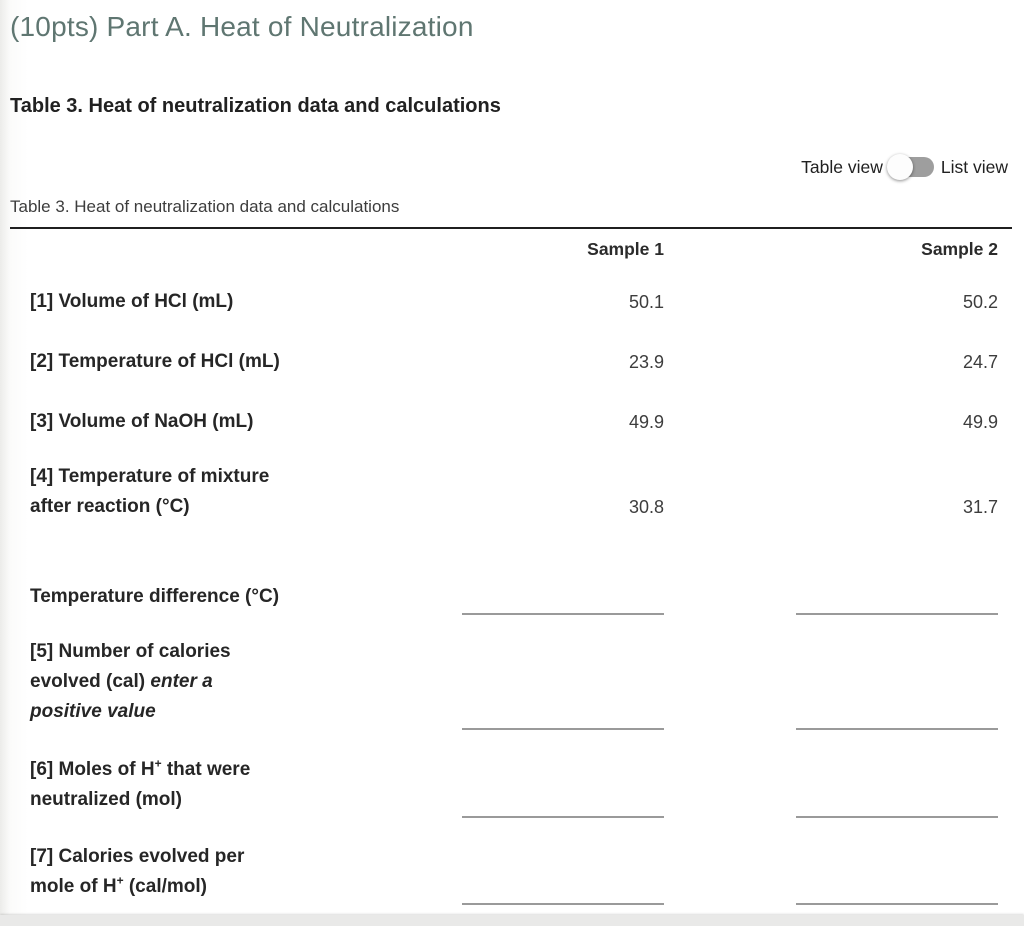 Image resolution: width=1024 pixels, height=926 pixels. I want to click on value-cell: 31.7, so click(980, 507).